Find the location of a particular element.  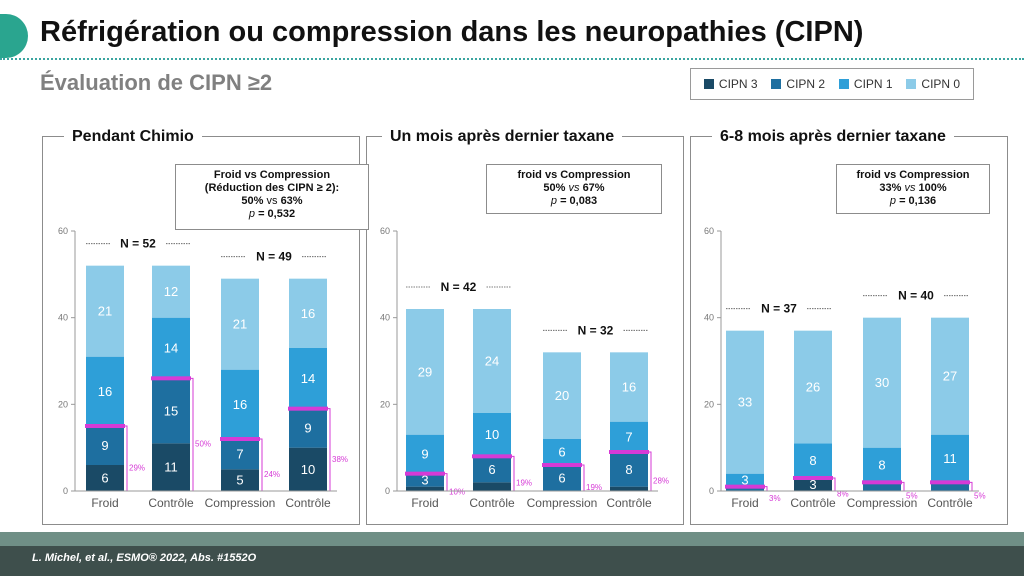

stat-pvalue-line: p = 0,136 is located at coordinates (913, 201).